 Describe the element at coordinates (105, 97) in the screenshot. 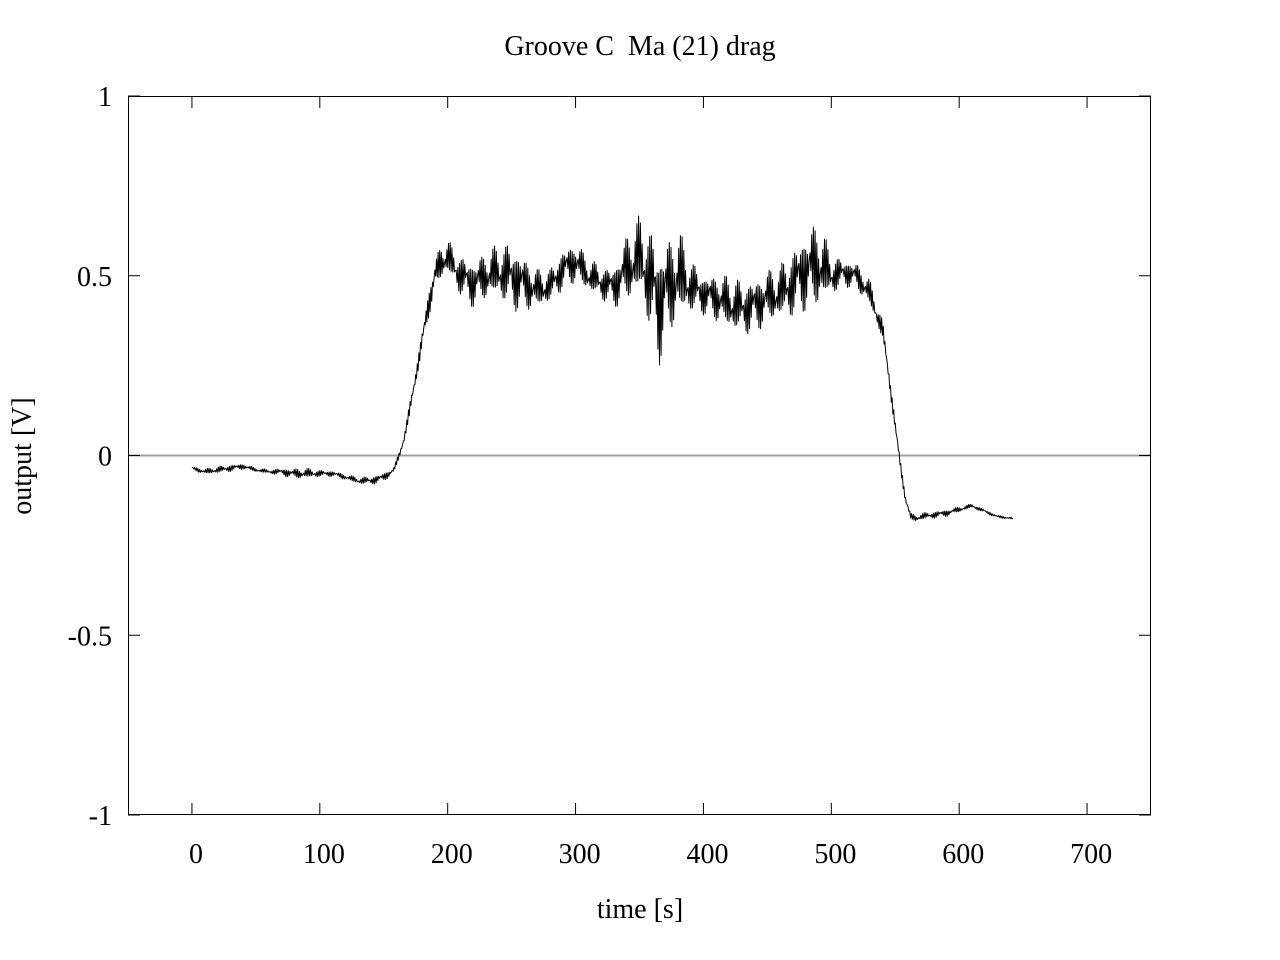

I see `y-tick-label: 1` at that location.